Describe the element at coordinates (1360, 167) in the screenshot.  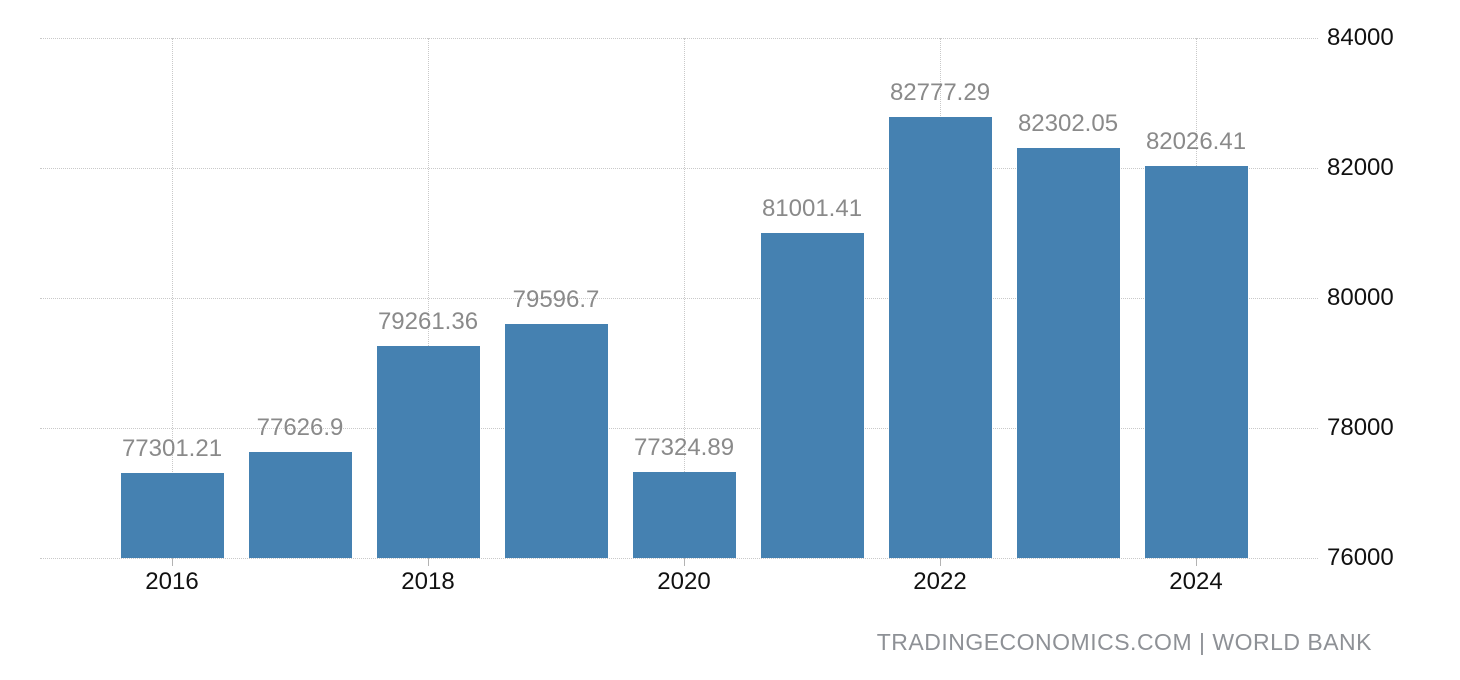
I see `y-tick-label: 82000` at that location.